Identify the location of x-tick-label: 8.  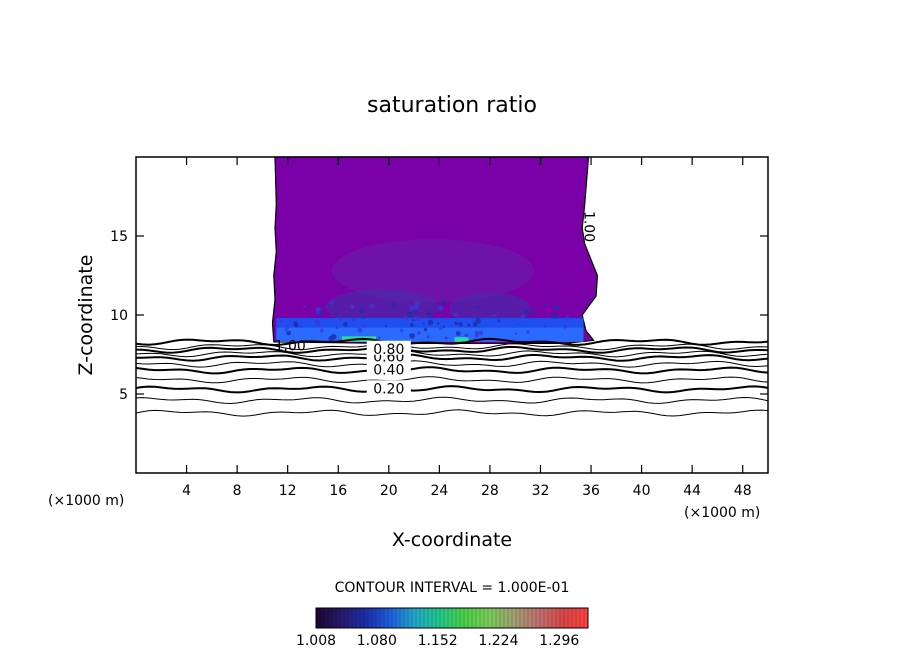
(237, 491).